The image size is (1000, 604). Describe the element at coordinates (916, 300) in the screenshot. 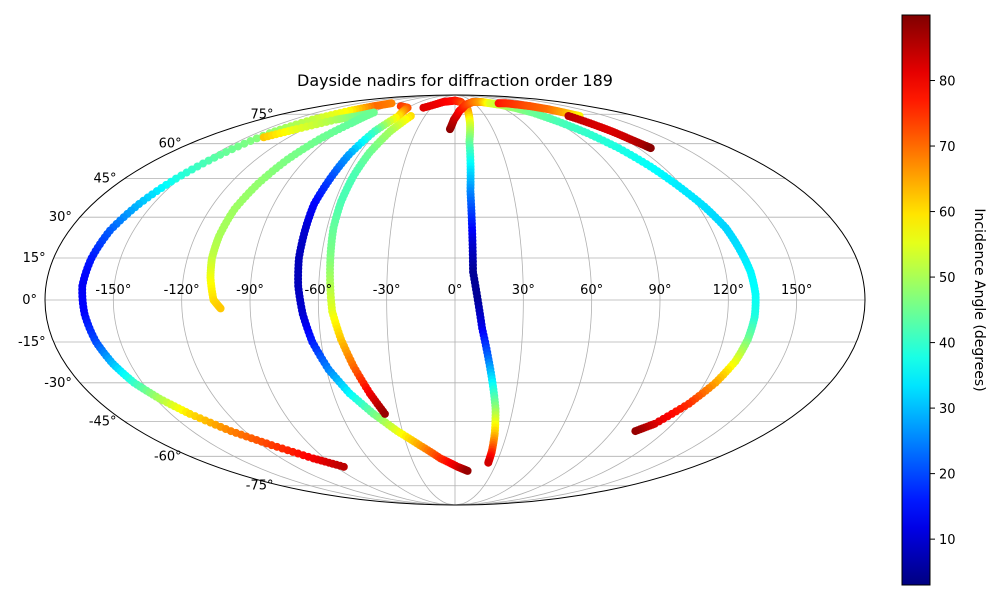

I see `colorbar-gradient` at that location.